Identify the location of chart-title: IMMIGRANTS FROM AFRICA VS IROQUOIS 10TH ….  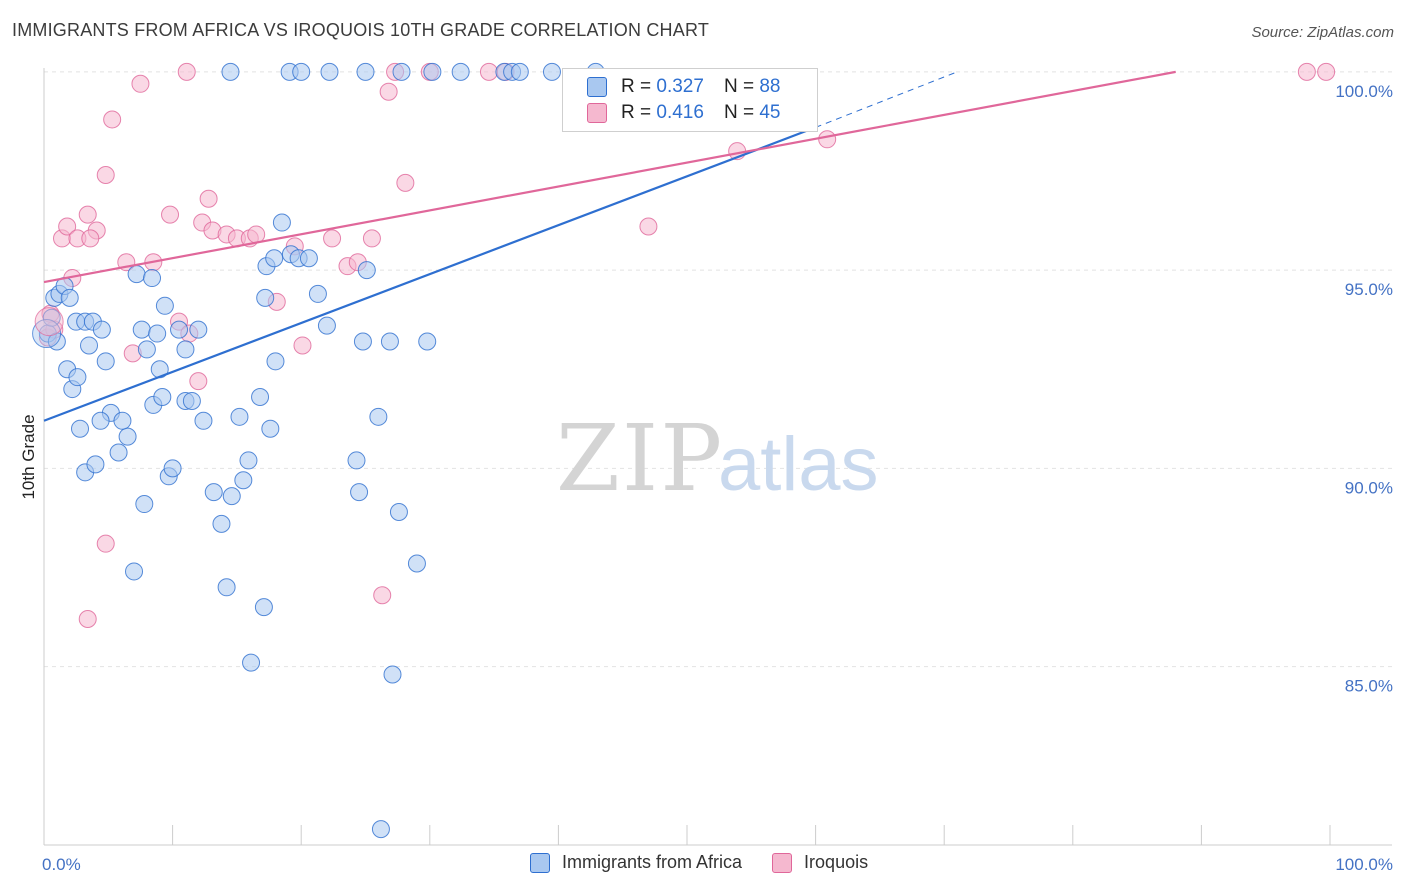
(361, 30).